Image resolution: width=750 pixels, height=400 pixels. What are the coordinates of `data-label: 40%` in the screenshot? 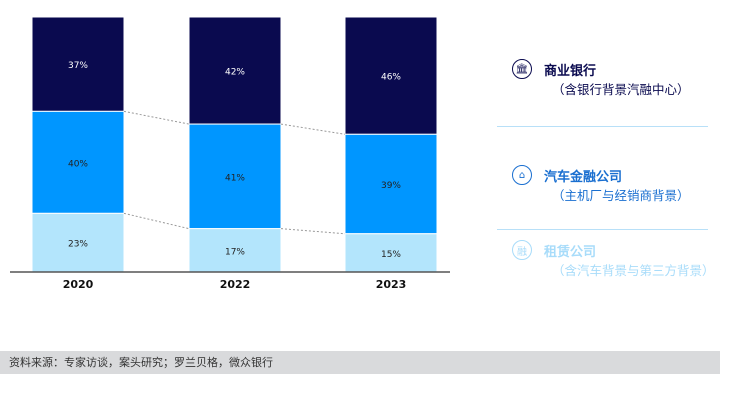 It's located at (78, 164).